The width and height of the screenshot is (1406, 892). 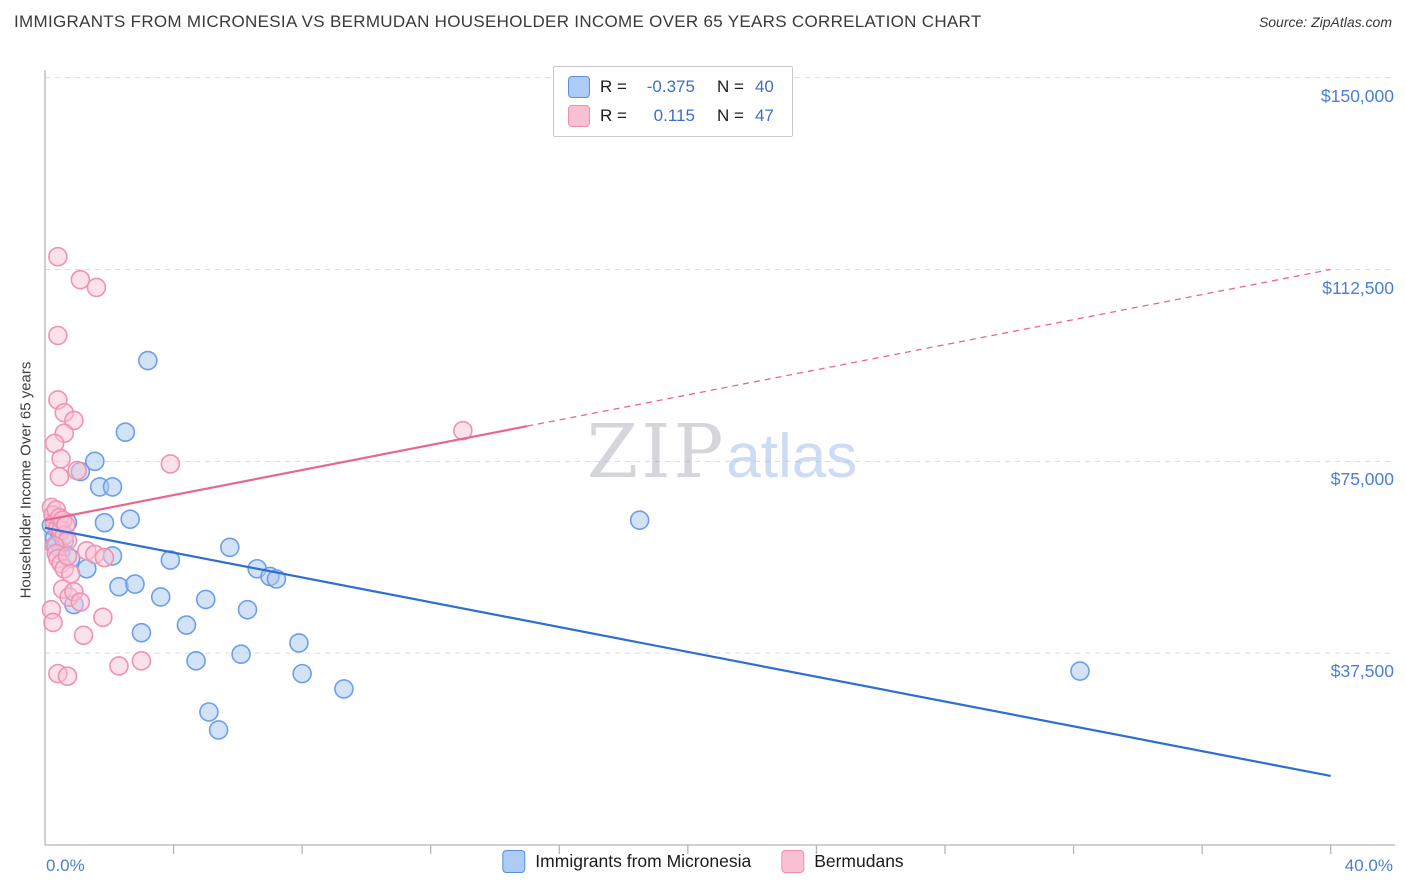 I want to click on trend-line-extension-bermudans, so click(x=929, y=347).